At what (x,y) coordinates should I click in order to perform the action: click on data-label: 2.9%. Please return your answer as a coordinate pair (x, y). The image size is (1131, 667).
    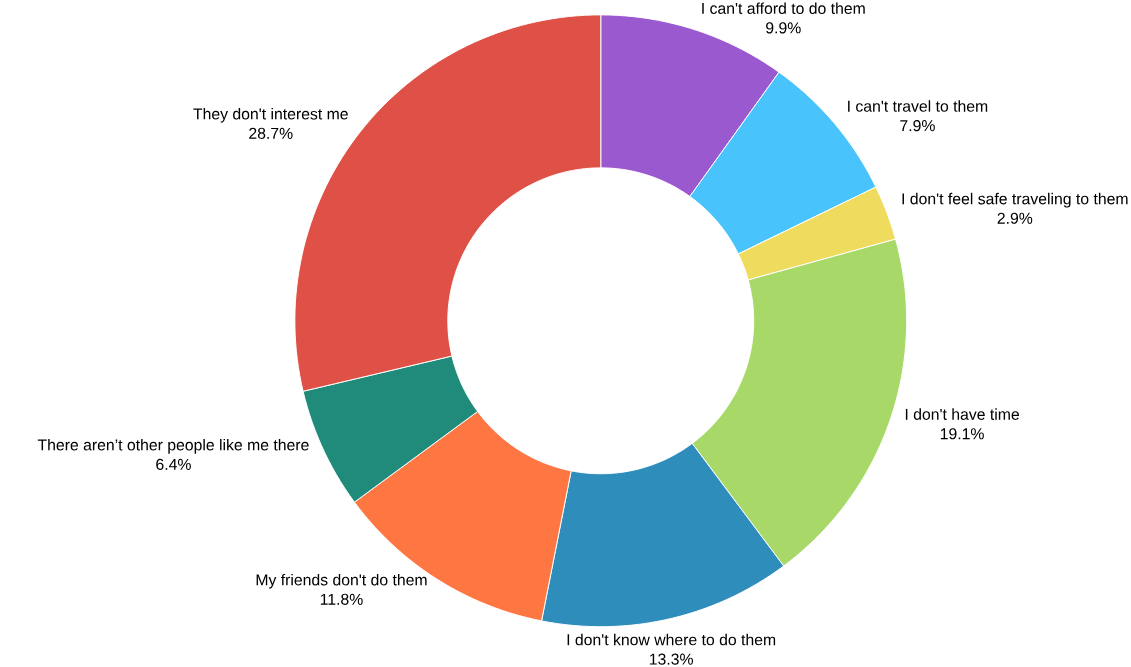
    Looking at the image, I should click on (1015, 218).